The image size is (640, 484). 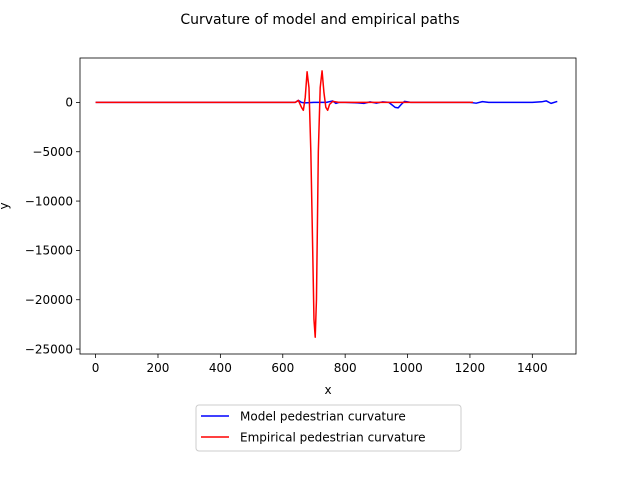 I want to click on x-tick-label: 1200, so click(x=470, y=368).